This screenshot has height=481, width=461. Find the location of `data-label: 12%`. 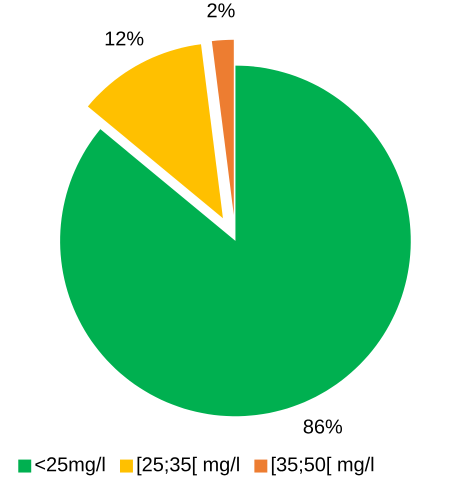

data-label: 12% is located at coordinates (125, 38).